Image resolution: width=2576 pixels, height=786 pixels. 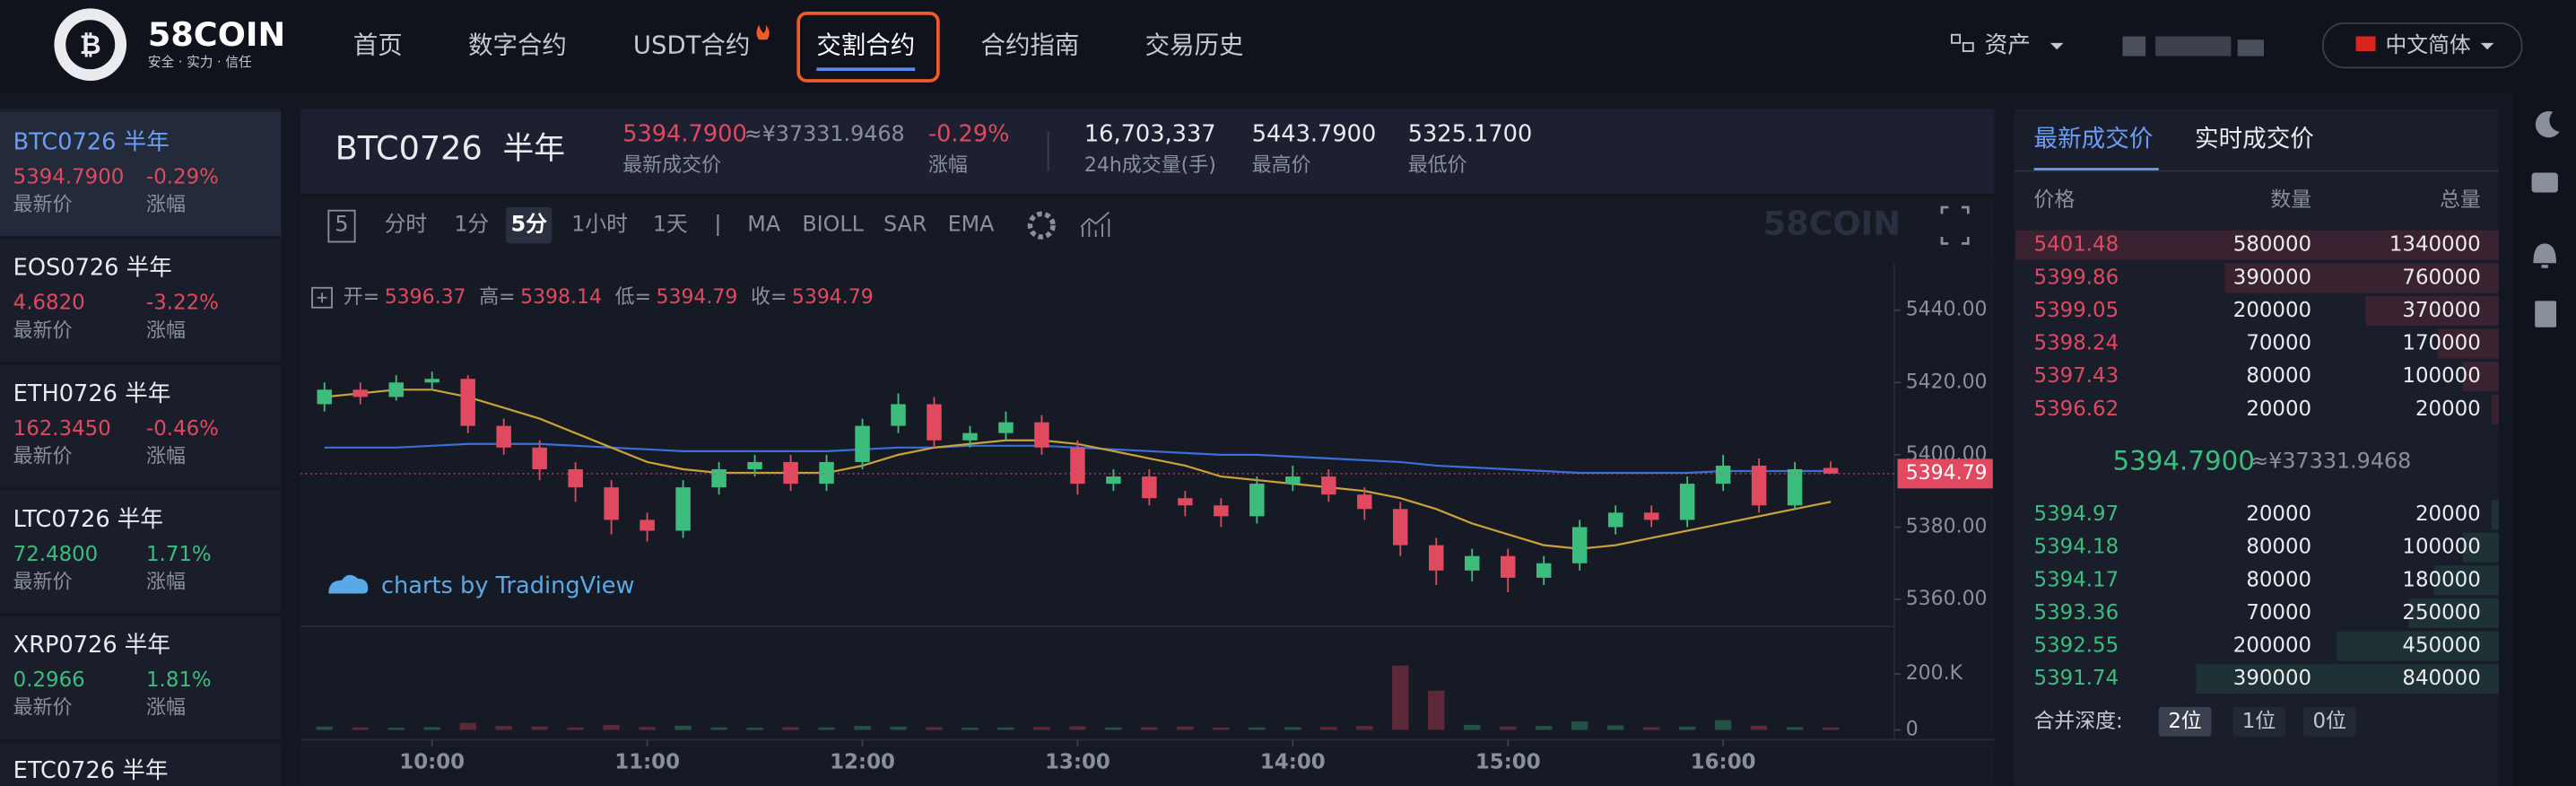 I want to click on market-name: XRP0726 半年, so click(x=91, y=645).